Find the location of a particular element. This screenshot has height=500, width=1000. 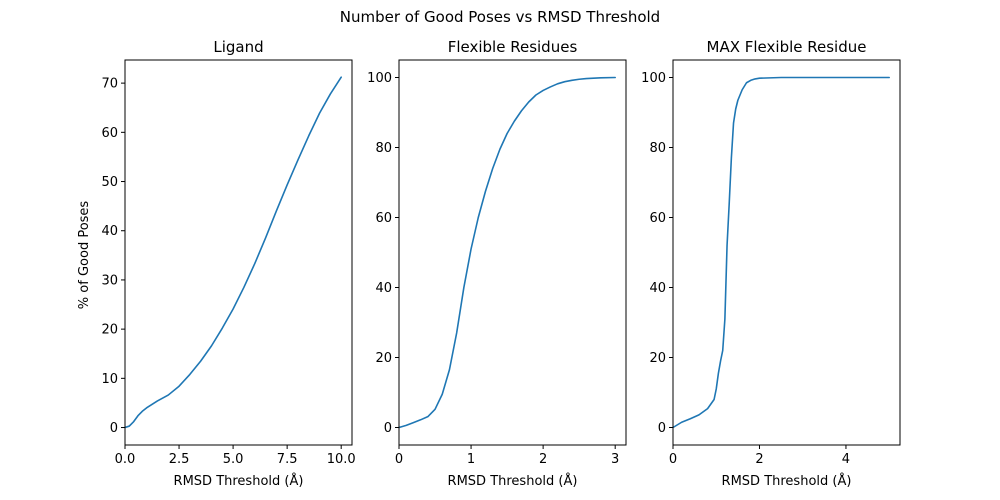

x-tick-label-ligand-3: 7.5 is located at coordinates (287, 459).